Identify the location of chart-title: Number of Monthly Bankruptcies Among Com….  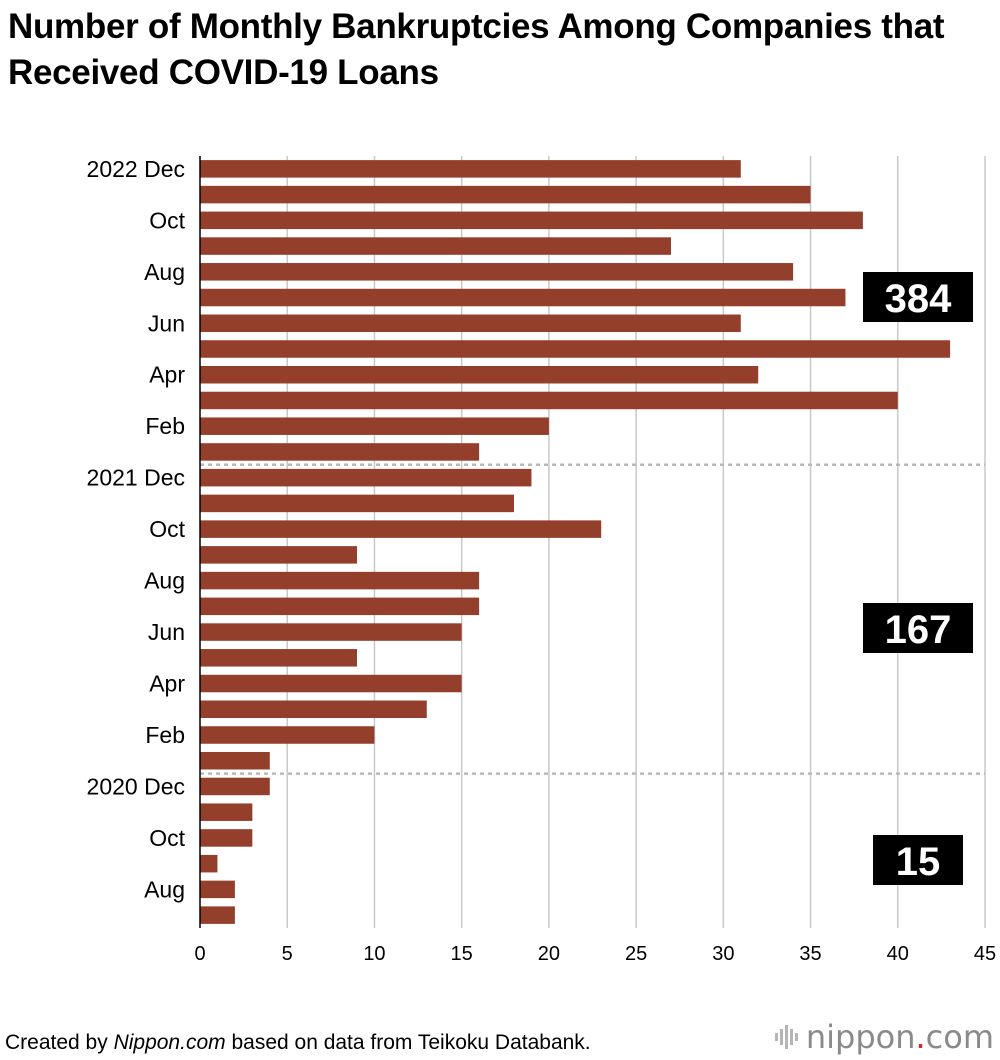
(476, 49).